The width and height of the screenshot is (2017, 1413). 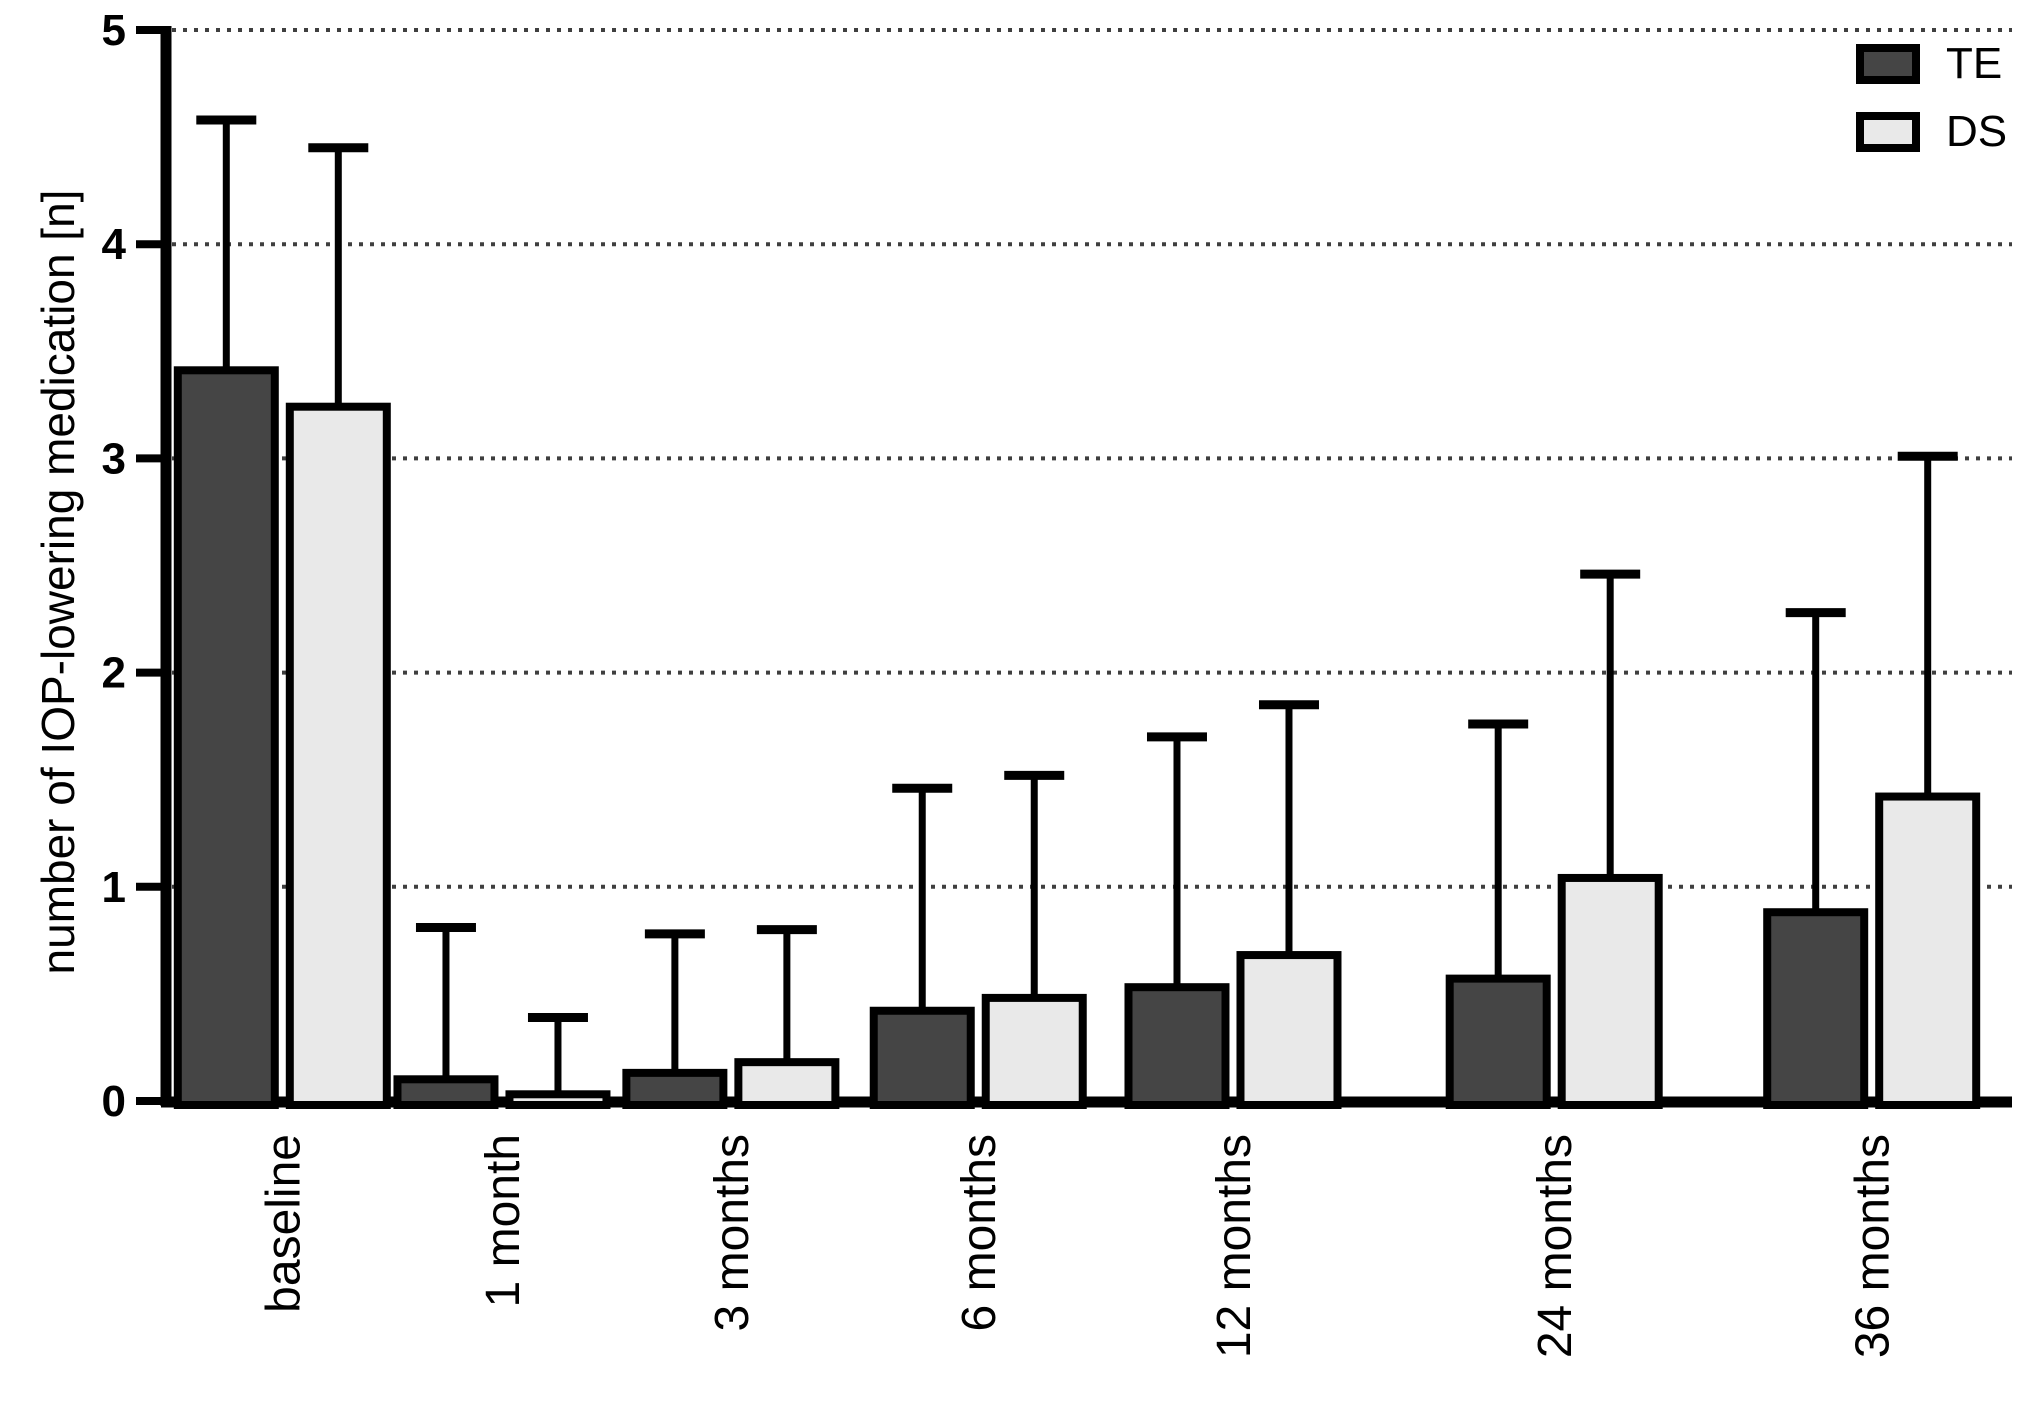 What do you see at coordinates (1977, 131) in the screenshot?
I see `ds-legend-label: DS` at bounding box center [1977, 131].